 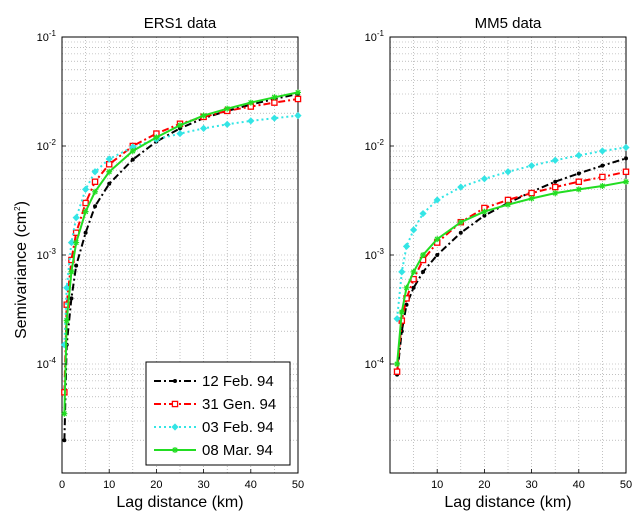 What do you see at coordinates (238, 381) in the screenshot?
I see `legend-label: 12 Feb. 94` at bounding box center [238, 381].